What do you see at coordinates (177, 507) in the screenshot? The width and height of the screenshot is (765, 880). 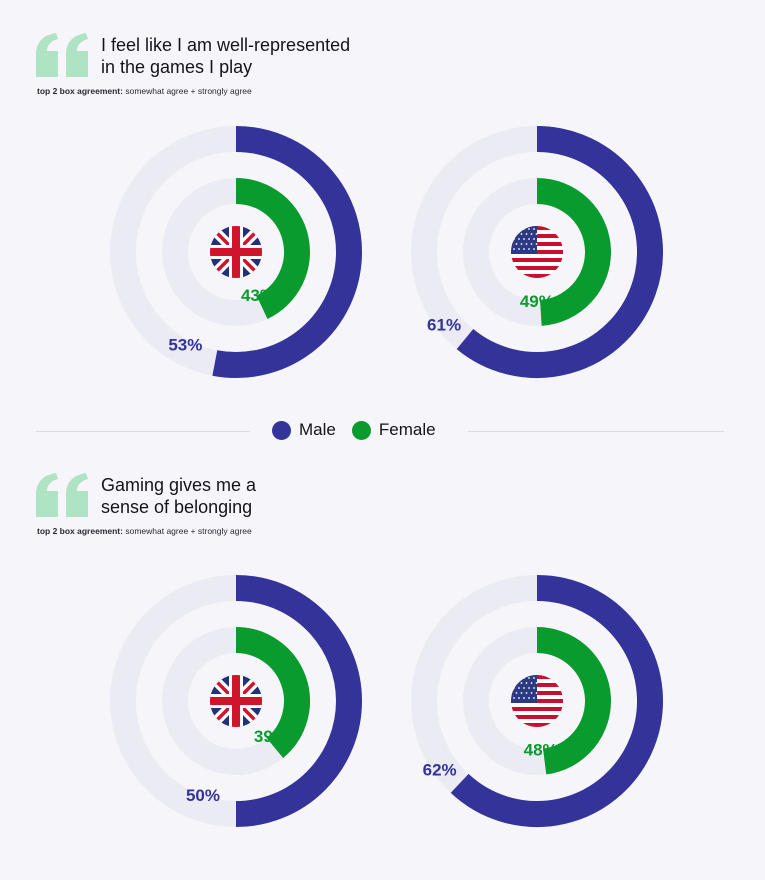 I see `section-2-title-line2: sense of belonging` at bounding box center [177, 507].